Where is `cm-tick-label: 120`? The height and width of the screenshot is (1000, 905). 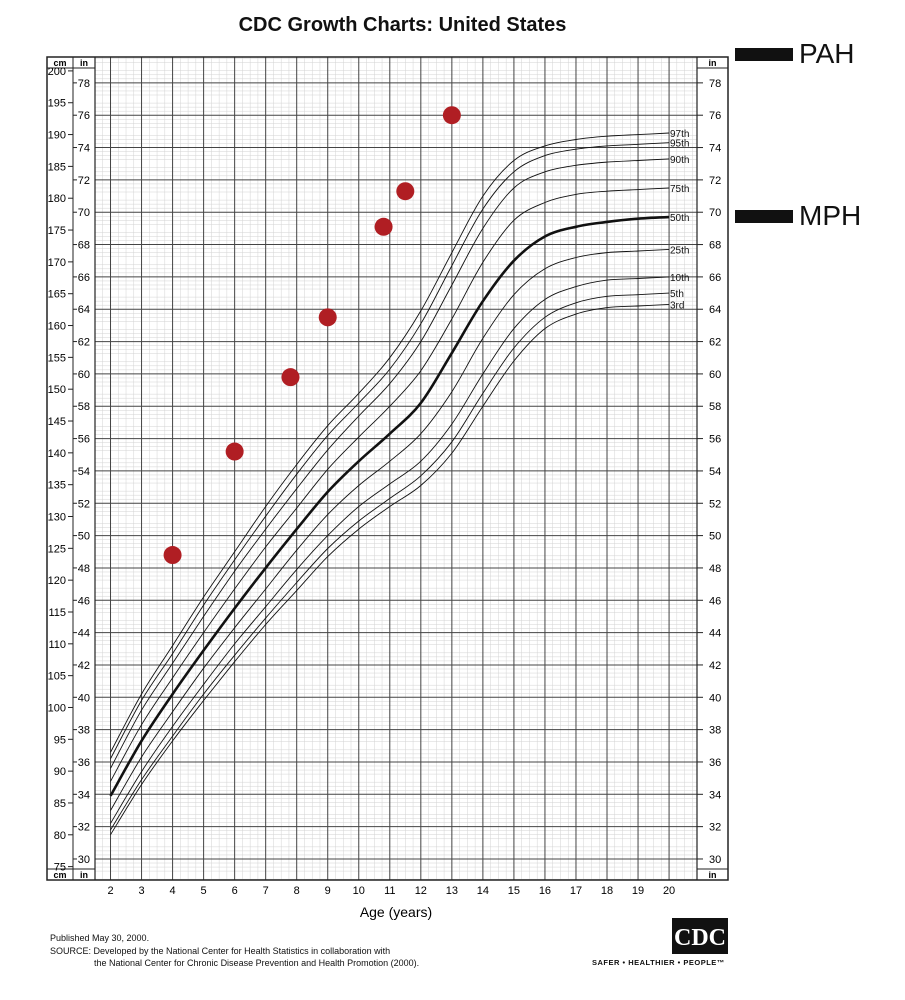 cm-tick-label: 120 is located at coordinates (57, 581).